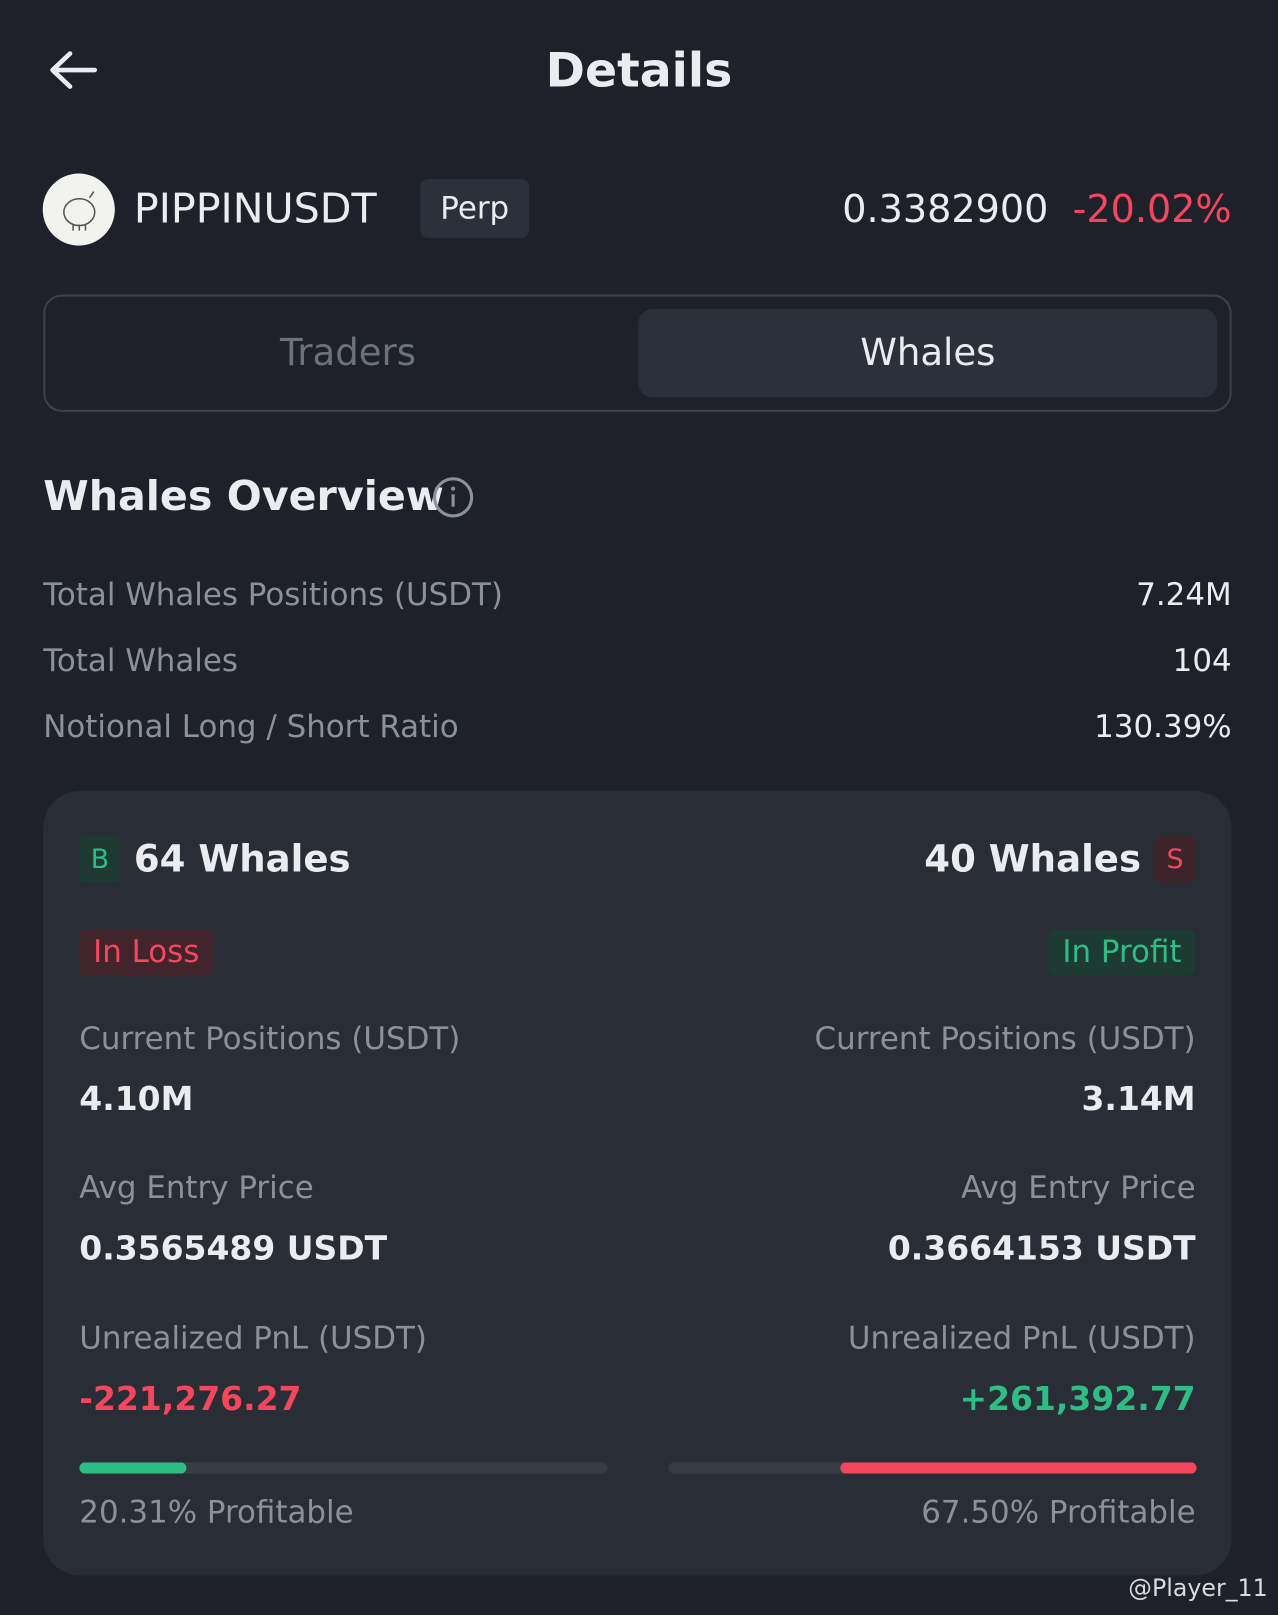 This screenshot has width=1278, height=1615. What do you see at coordinates (140, 661) in the screenshot?
I see `stat-label: Total Whales` at bounding box center [140, 661].